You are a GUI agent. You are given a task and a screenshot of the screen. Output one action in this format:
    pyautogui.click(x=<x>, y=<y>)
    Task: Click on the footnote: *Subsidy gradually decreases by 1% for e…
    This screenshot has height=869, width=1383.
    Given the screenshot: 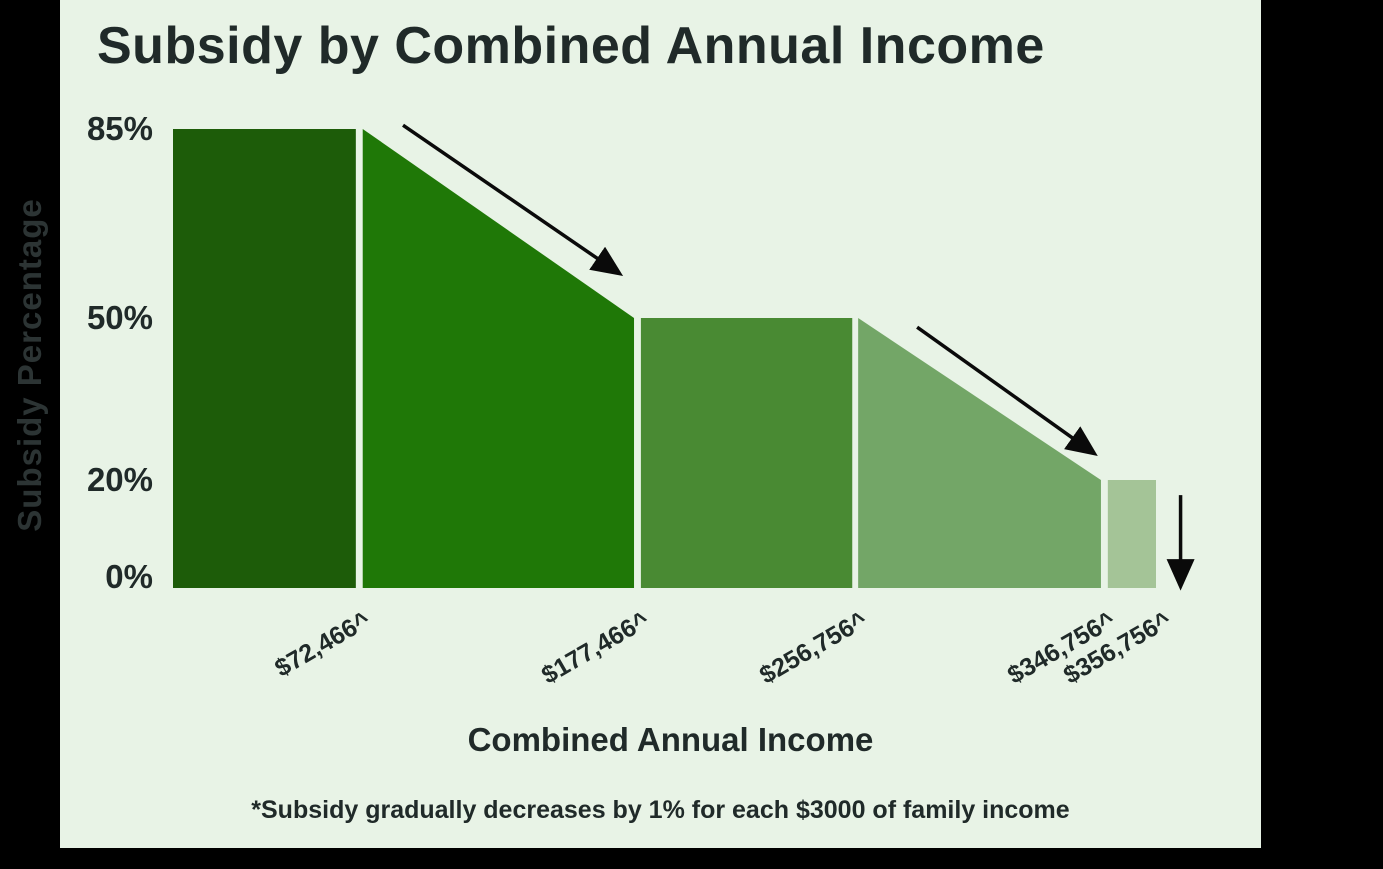 What is the action you would take?
    pyautogui.click(x=660, y=810)
    